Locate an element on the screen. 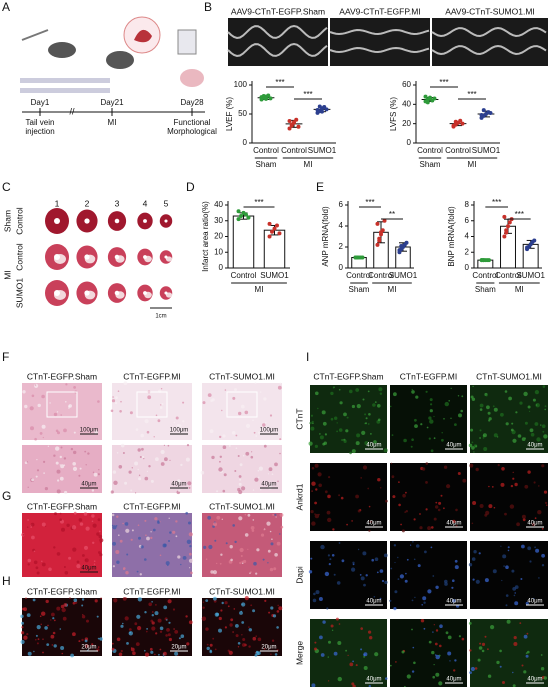  y-axis-title: Infarct area ratio(%) is located at coordinates (205, 236).